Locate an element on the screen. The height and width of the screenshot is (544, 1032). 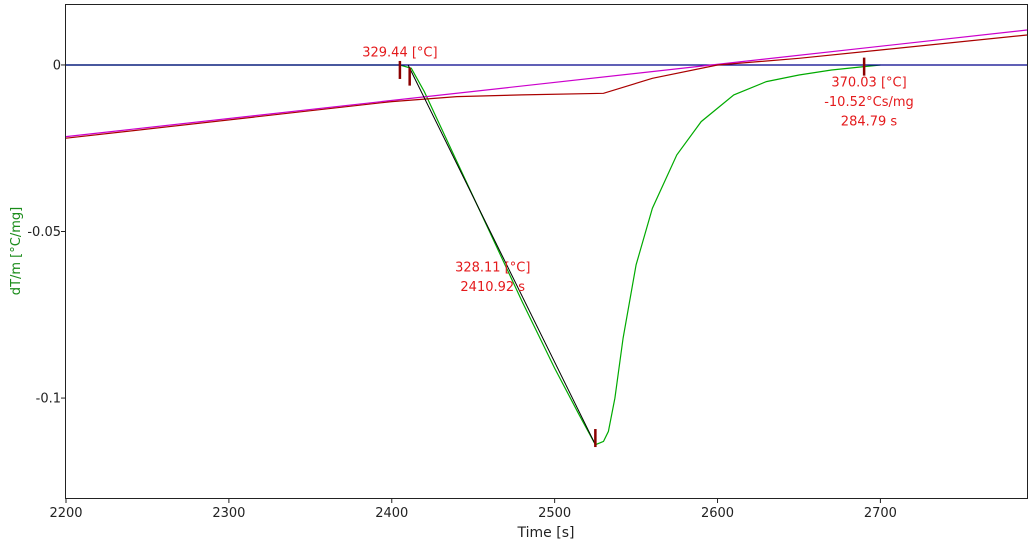
annotation-2-line-1: 328.11 [°C] is located at coordinates (492, 267).